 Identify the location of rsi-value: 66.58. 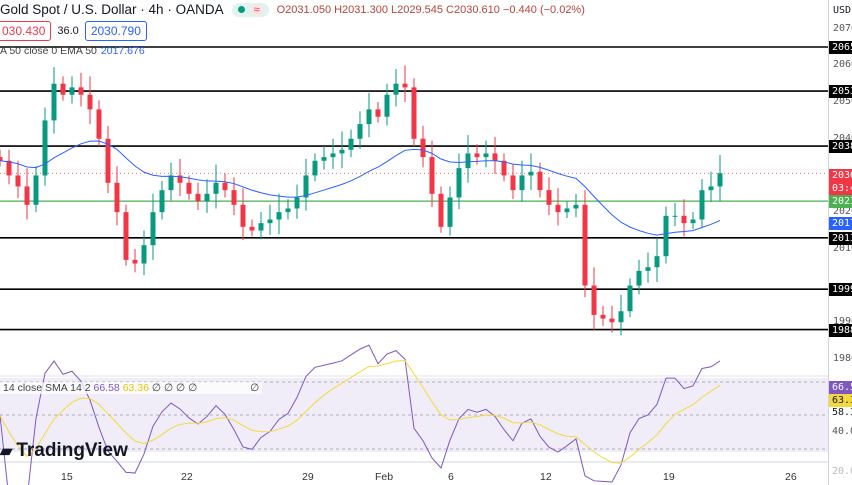
(106, 388).